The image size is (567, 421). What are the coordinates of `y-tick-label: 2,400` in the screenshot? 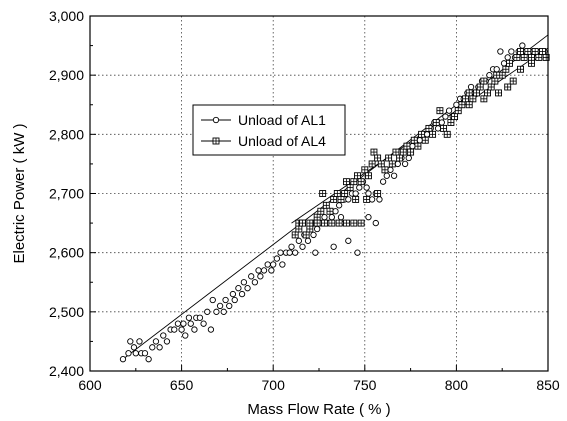 It's located at (66, 371).